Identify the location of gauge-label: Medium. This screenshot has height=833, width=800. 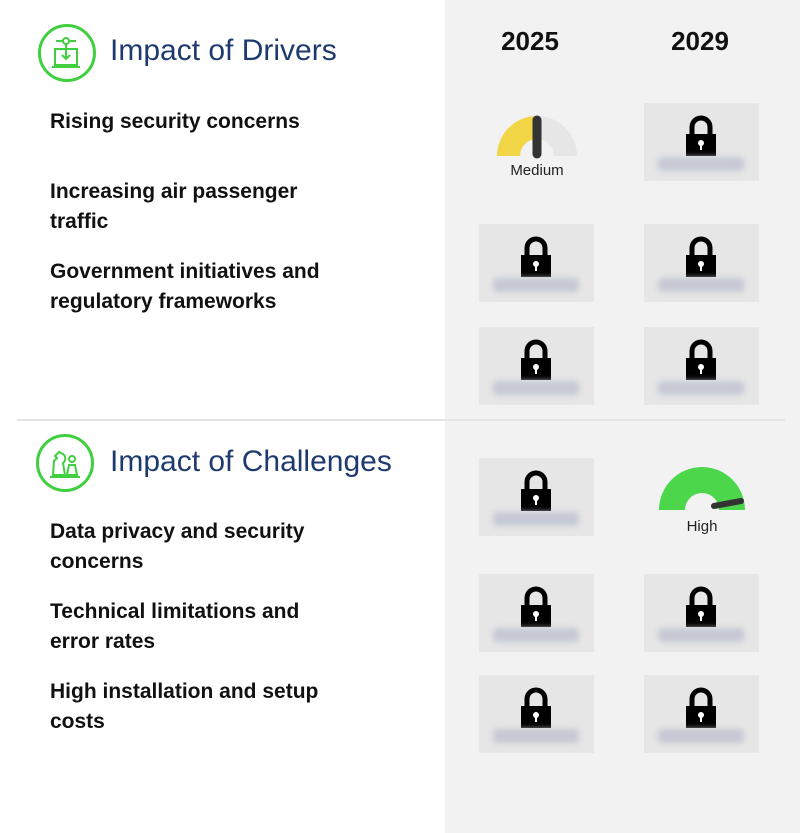
(537, 170).